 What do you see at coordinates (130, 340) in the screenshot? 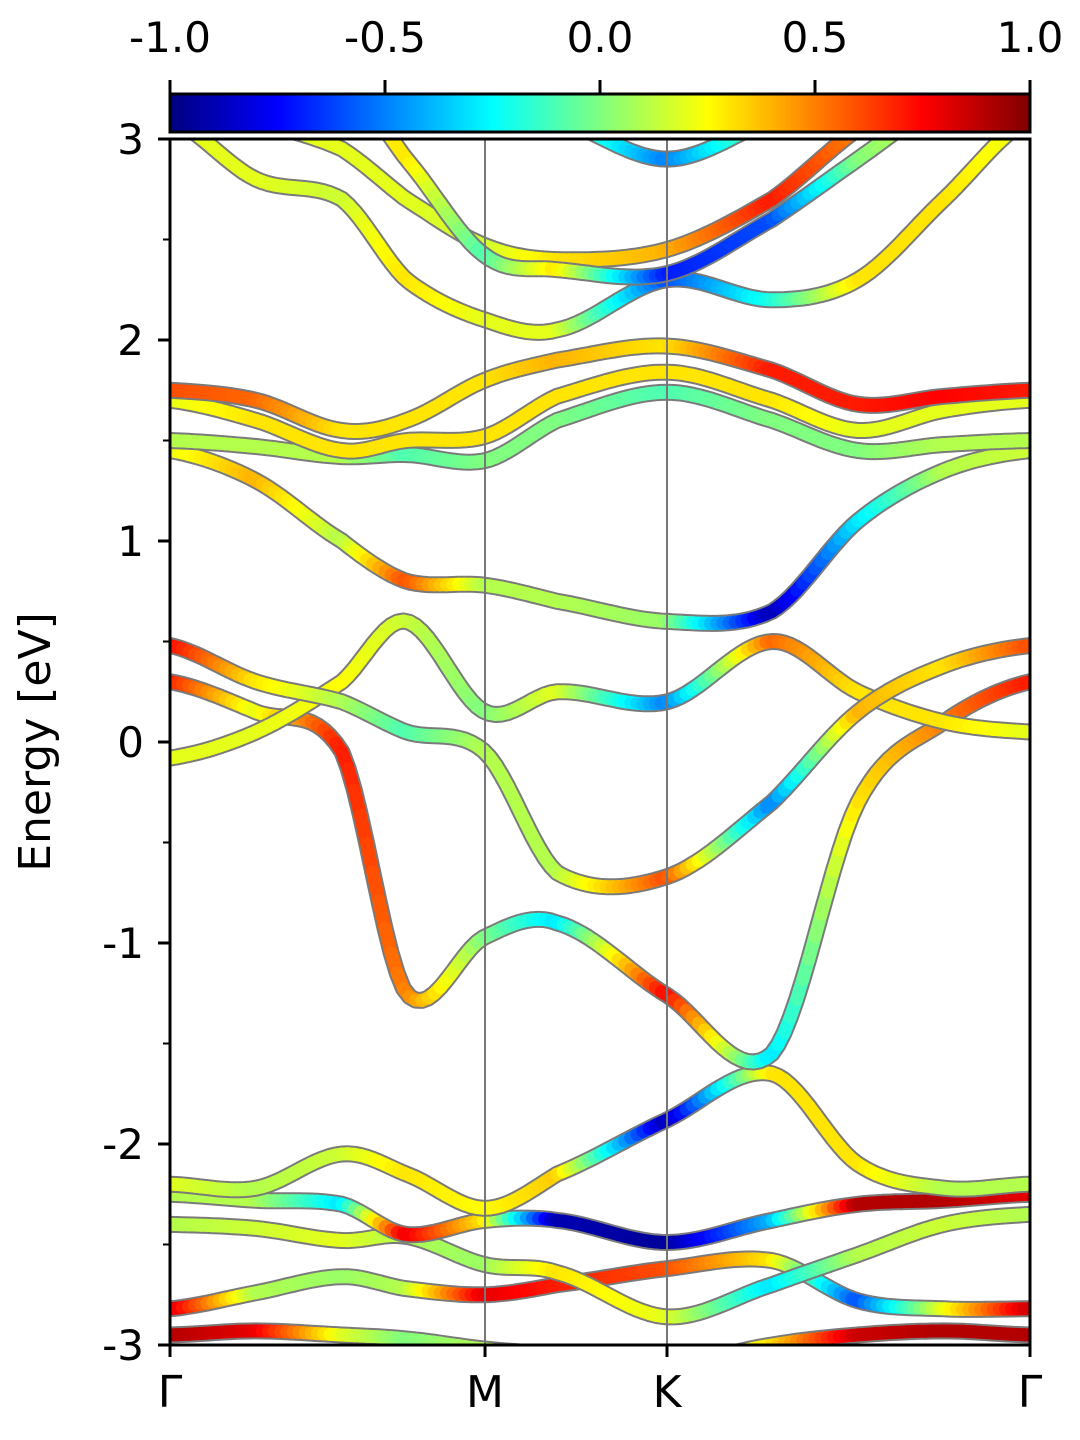
I see `y-tick-label: 2` at bounding box center [130, 340].